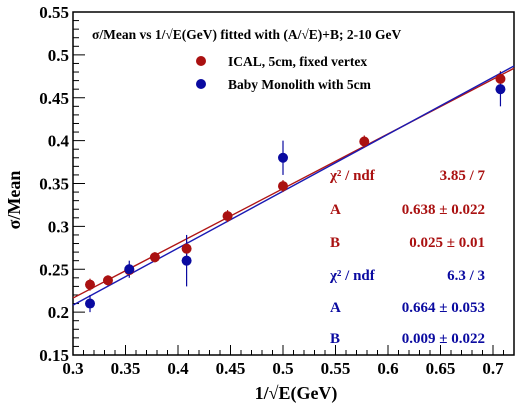 This screenshot has width=531, height=405. What do you see at coordinates (493, 368) in the screenshot?
I see `x-tick-label: 0.7` at bounding box center [493, 368].